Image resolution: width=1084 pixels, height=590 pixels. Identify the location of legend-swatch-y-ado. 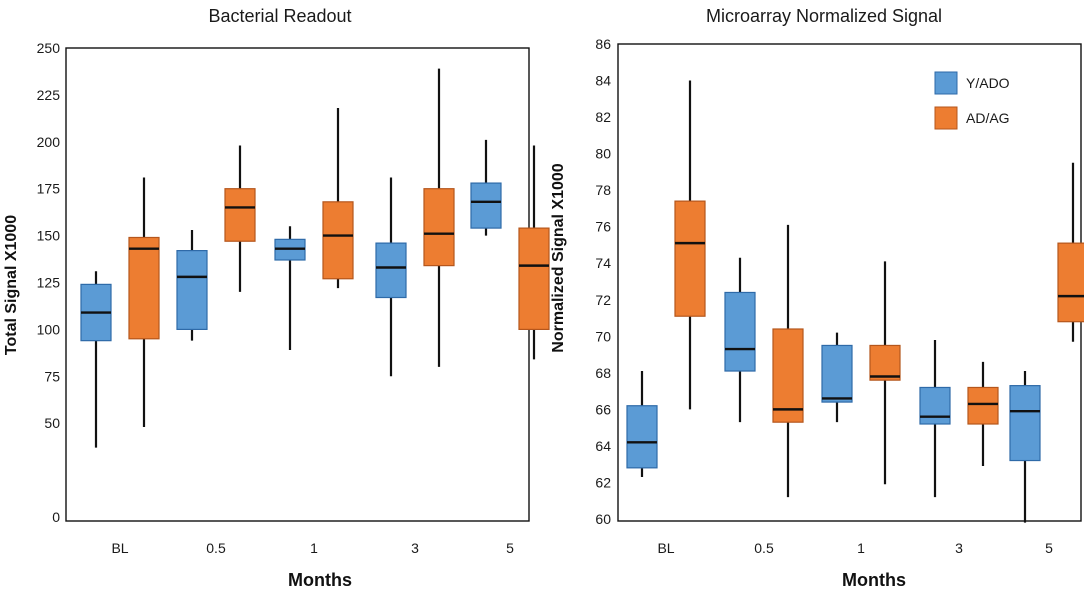
(946, 83).